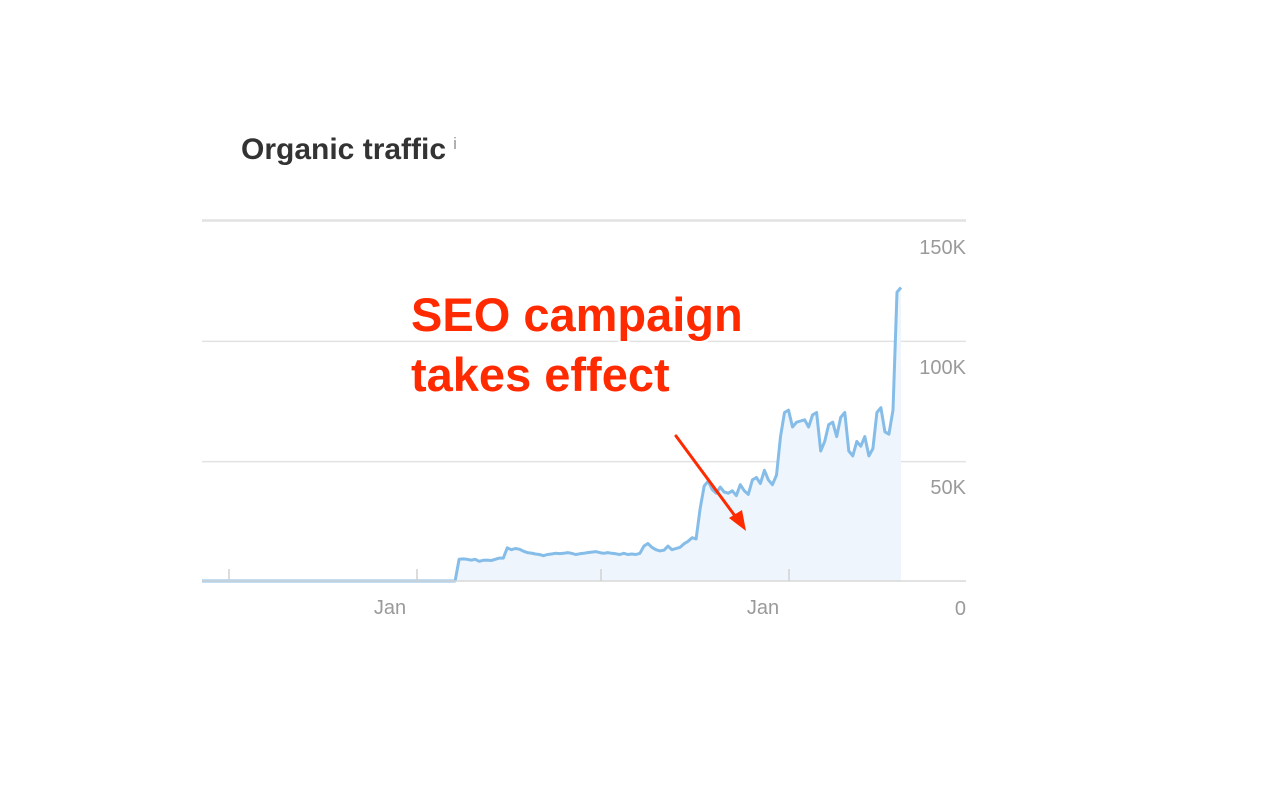 The image size is (1262, 800). What do you see at coordinates (960, 609) in the screenshot?
I see `y-tick-label-0: 0` at bounding box center [960, 609].